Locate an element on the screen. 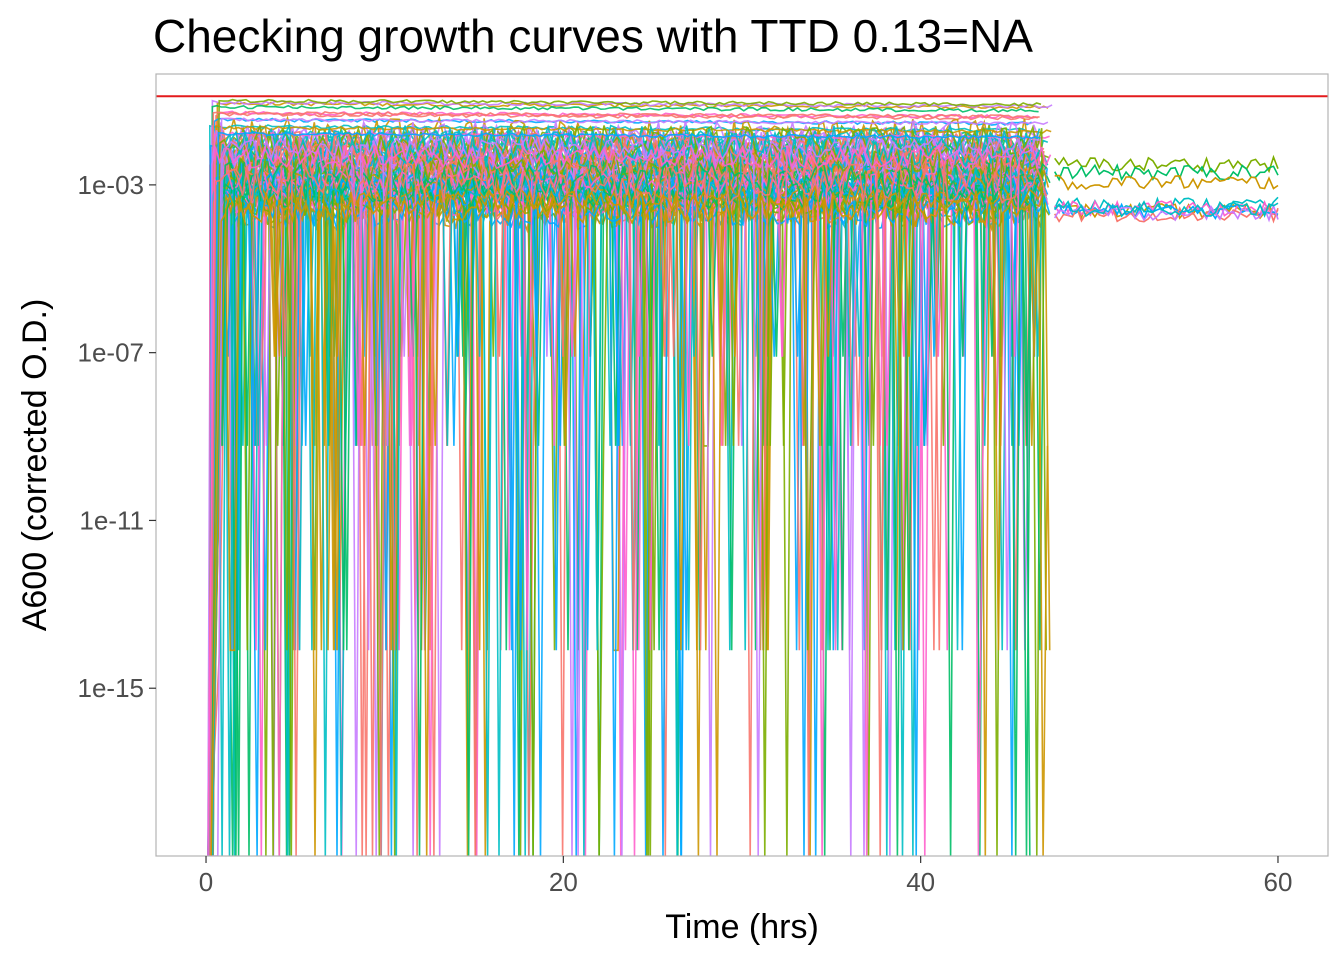 This screenshot has height=960, width=1344. x-tick-label: 20 is located at coordinates (563, 882).